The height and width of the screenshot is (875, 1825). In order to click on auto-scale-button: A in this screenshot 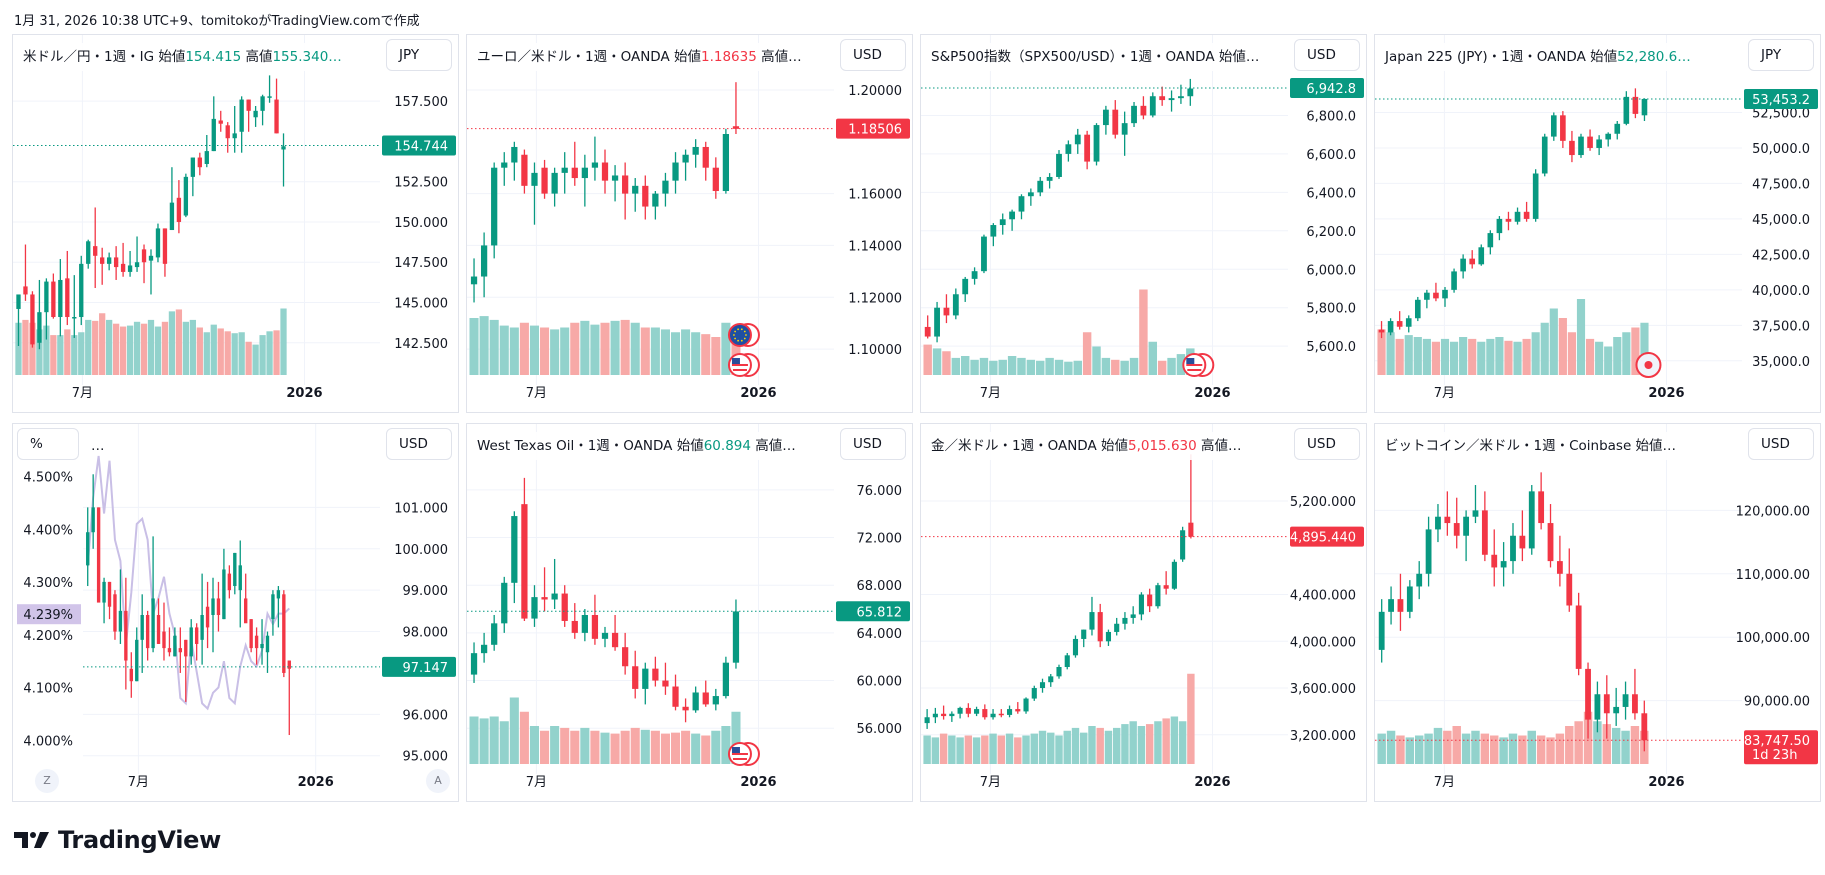, I will do `click(438, 781)`.